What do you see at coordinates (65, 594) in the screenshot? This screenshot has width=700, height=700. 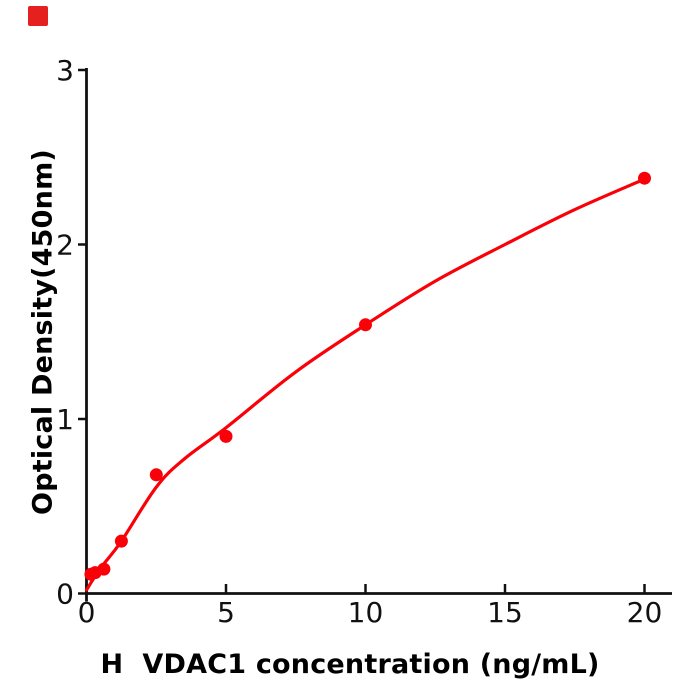 I see `y-tick-label: 0` at bounding box center [65, 594].